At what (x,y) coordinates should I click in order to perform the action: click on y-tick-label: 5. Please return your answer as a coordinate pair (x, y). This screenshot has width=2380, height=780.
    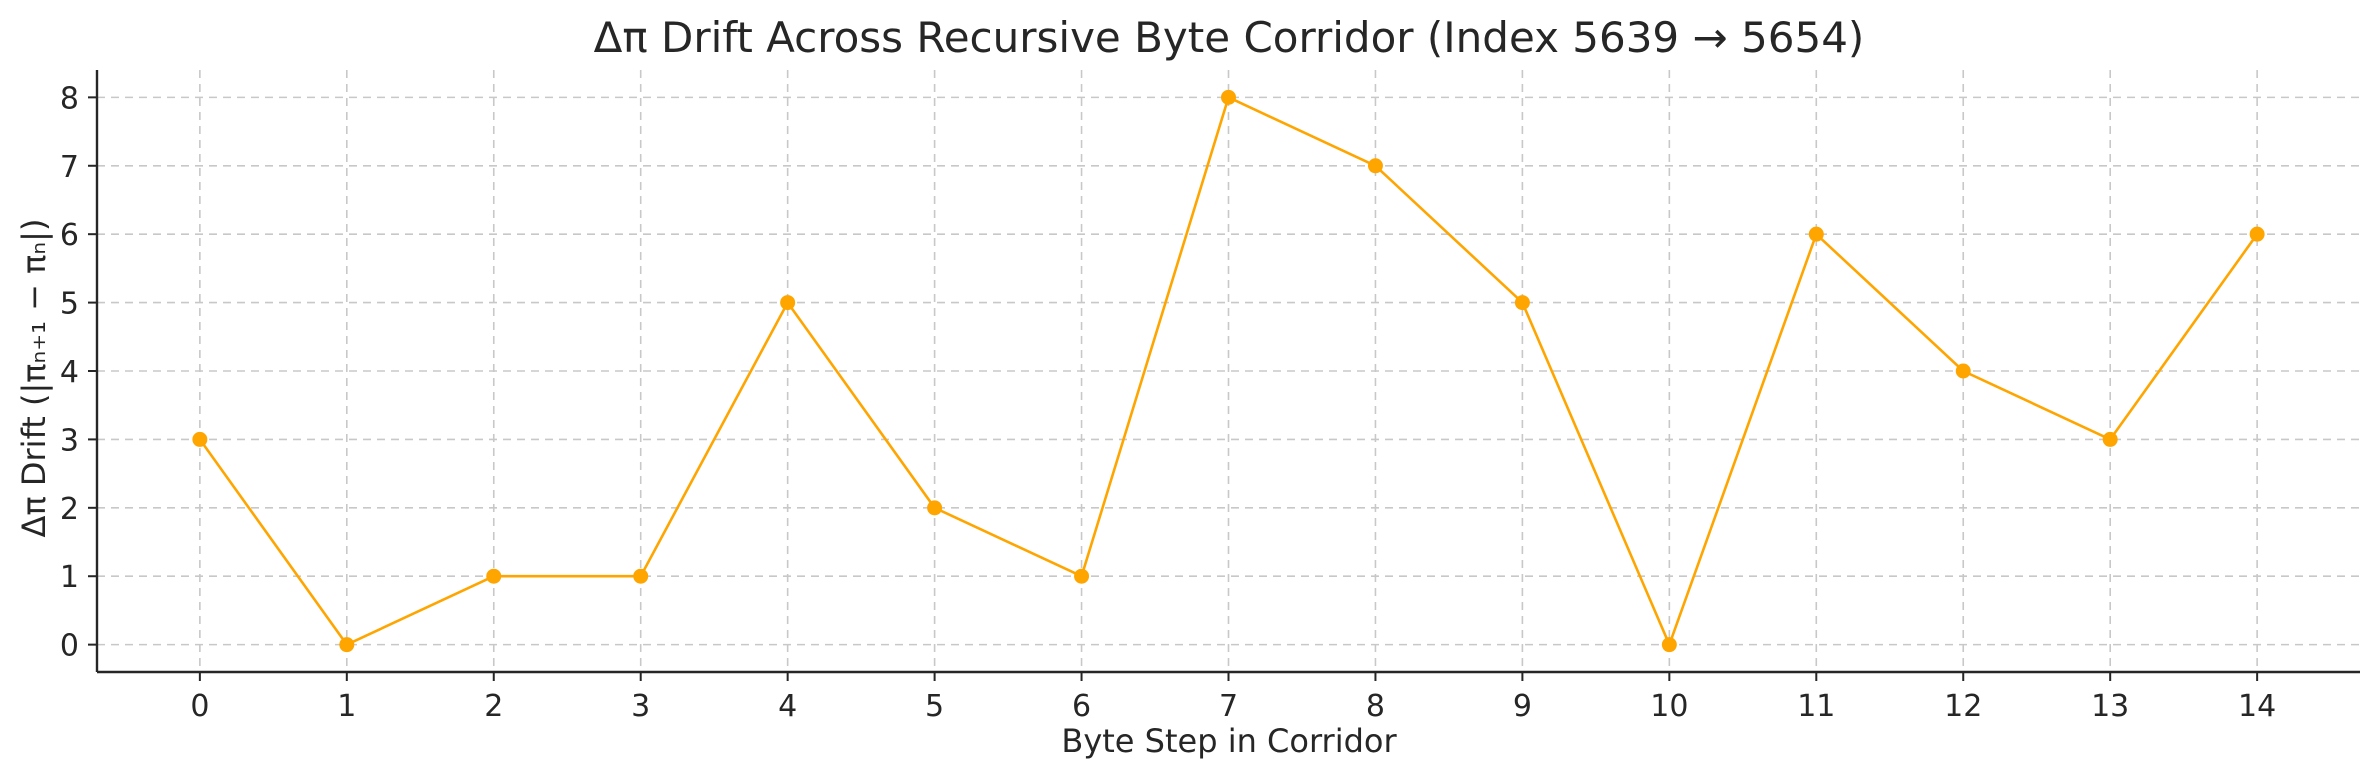
    Looking at the image, I should click on (69, 304).